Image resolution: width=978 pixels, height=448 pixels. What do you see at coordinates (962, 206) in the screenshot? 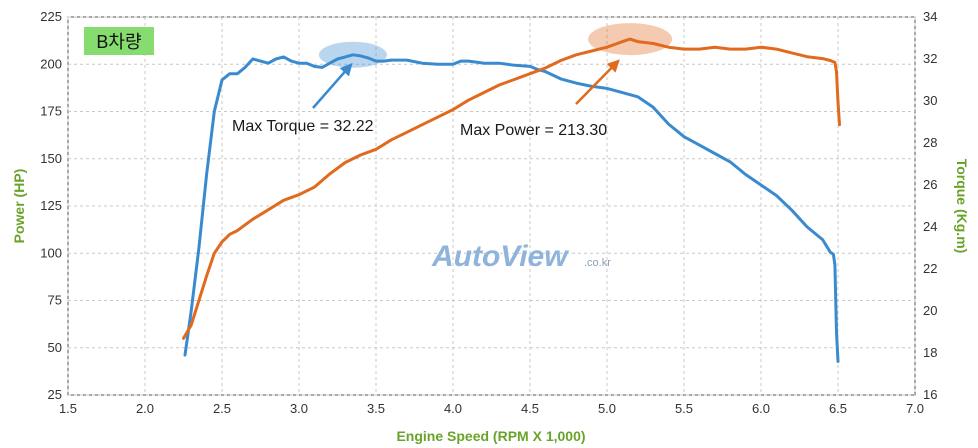
I see `y-right-axis-title: Torque (Kg.m)` at bounding box center [962, 206].